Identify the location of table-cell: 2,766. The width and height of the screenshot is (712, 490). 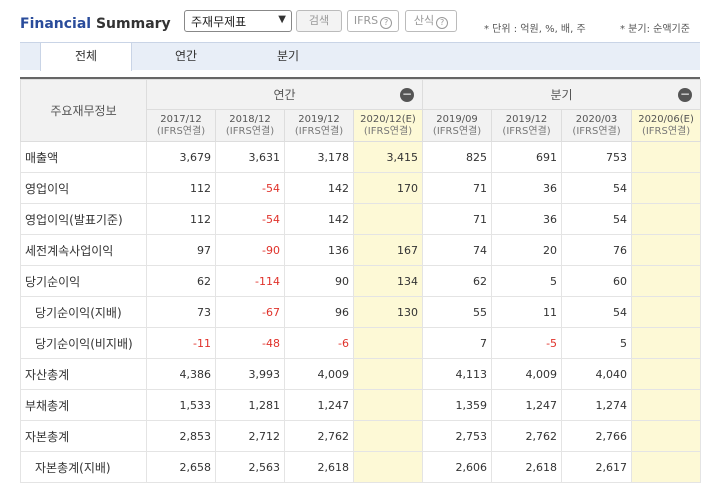
(597, 436).